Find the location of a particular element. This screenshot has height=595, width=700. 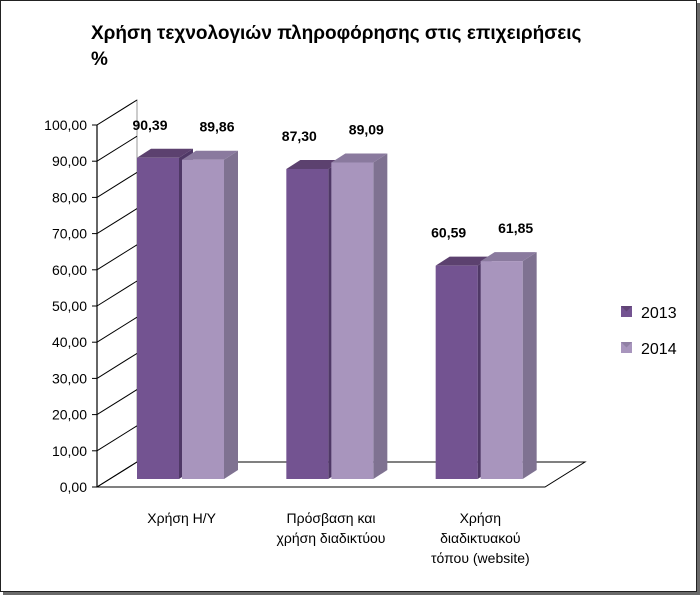

category-label: Πρόσβαση και is located at coordinates (331, 518).